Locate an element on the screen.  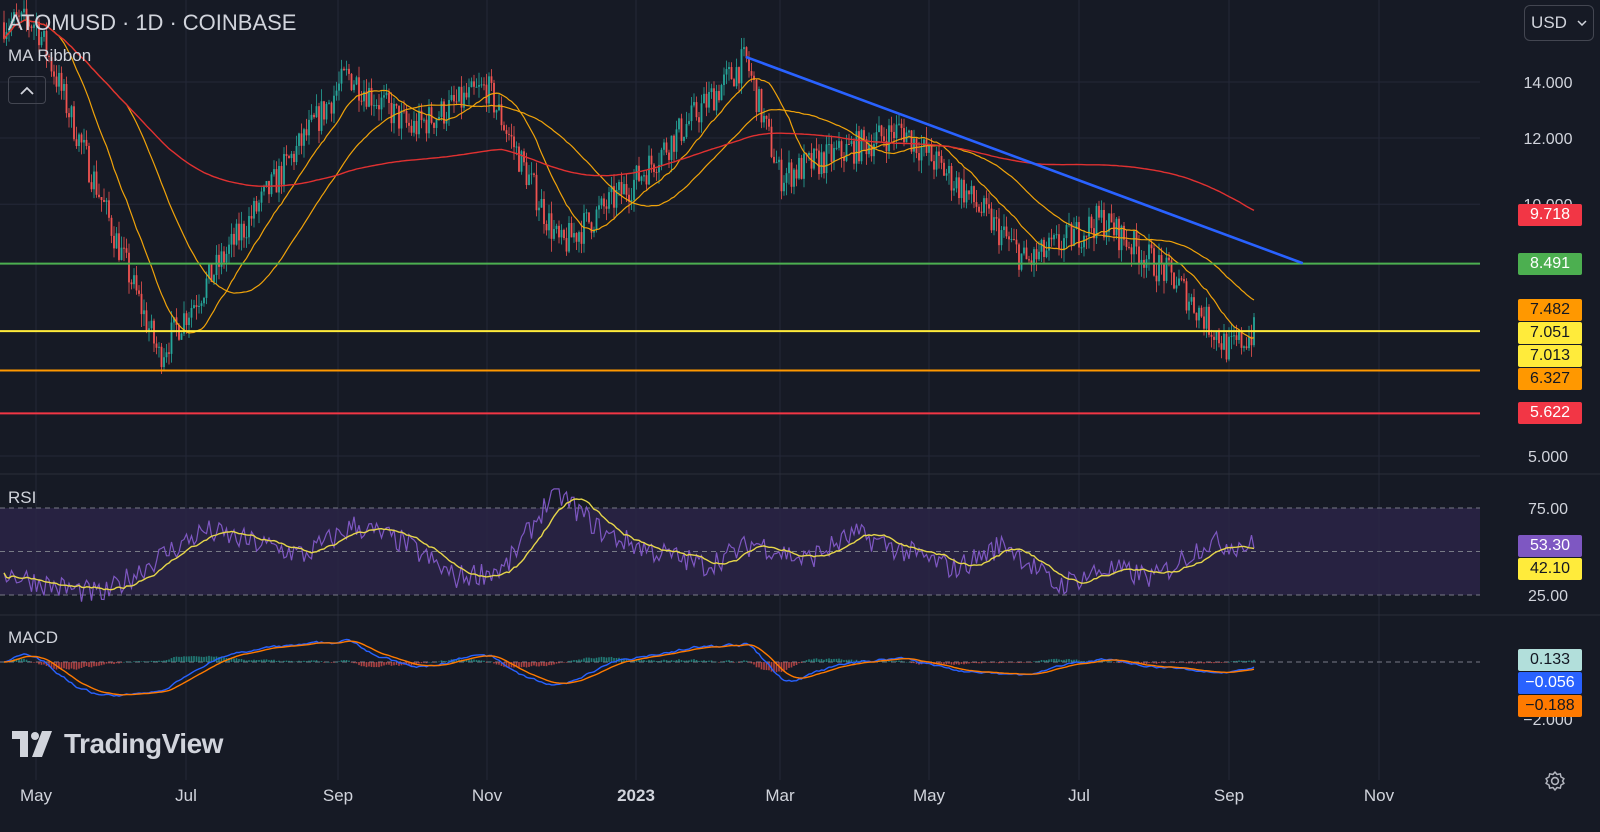
currency-selector: USD is located at coordinates (1559, 23).